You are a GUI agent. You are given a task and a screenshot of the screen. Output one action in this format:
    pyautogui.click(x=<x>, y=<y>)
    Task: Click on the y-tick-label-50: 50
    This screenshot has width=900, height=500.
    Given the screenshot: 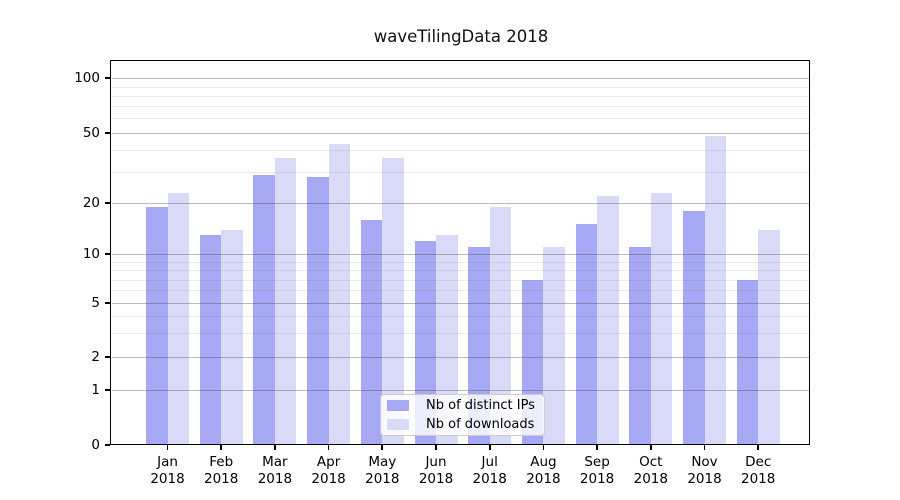 What is the action you would take?
    pyautogui.click(x=91, y=132)
    